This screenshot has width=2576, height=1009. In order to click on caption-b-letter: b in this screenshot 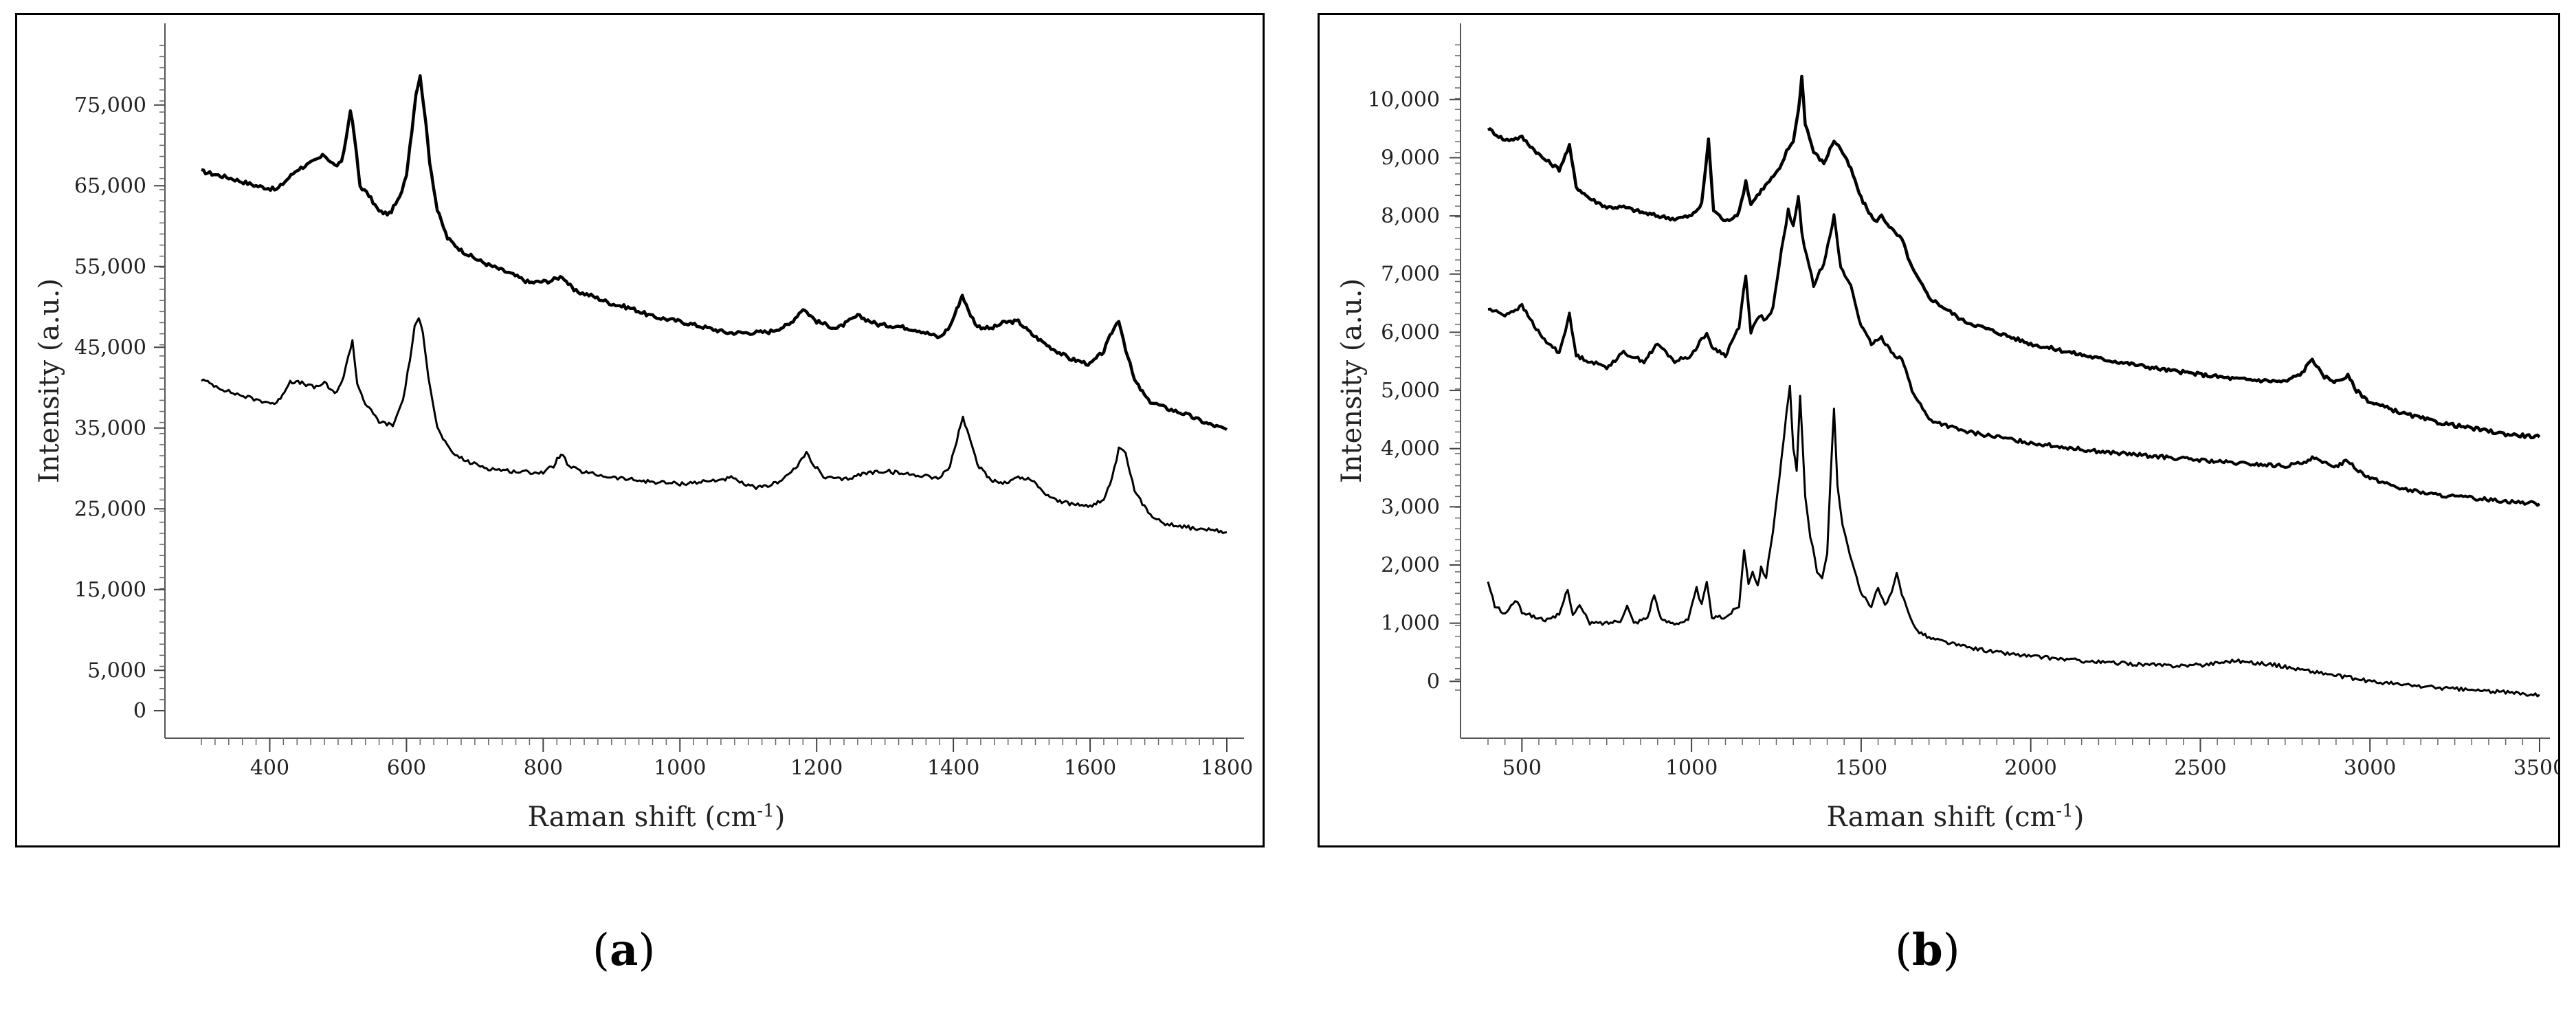, I will do `click(1927, 950)`.